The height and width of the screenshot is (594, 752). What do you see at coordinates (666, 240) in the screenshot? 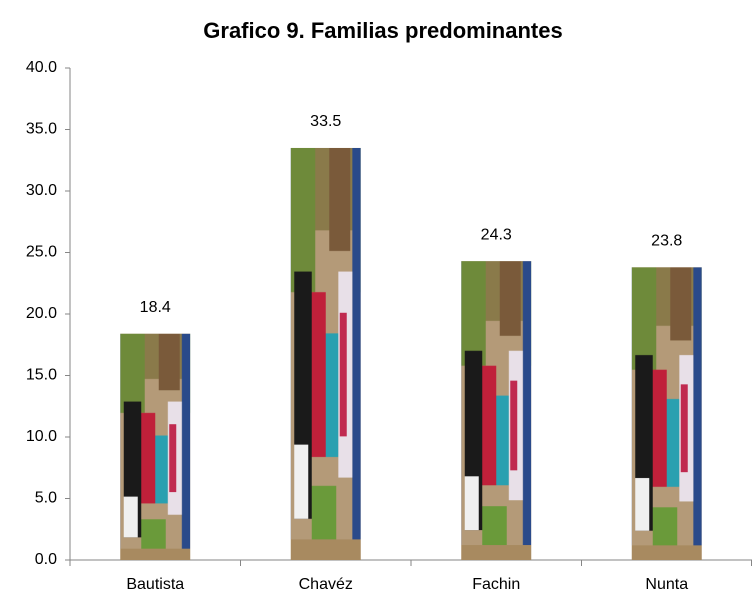
I see `data-label: 23.8` at bounding box center [666, 240].